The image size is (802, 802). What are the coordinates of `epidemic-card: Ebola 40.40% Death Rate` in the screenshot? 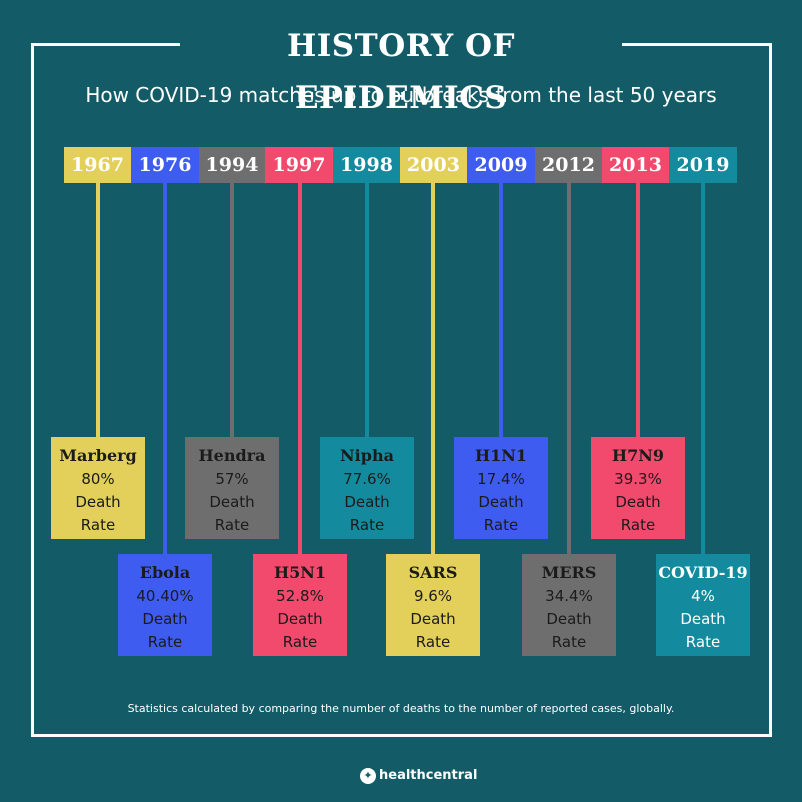 It's located at (165, 605).